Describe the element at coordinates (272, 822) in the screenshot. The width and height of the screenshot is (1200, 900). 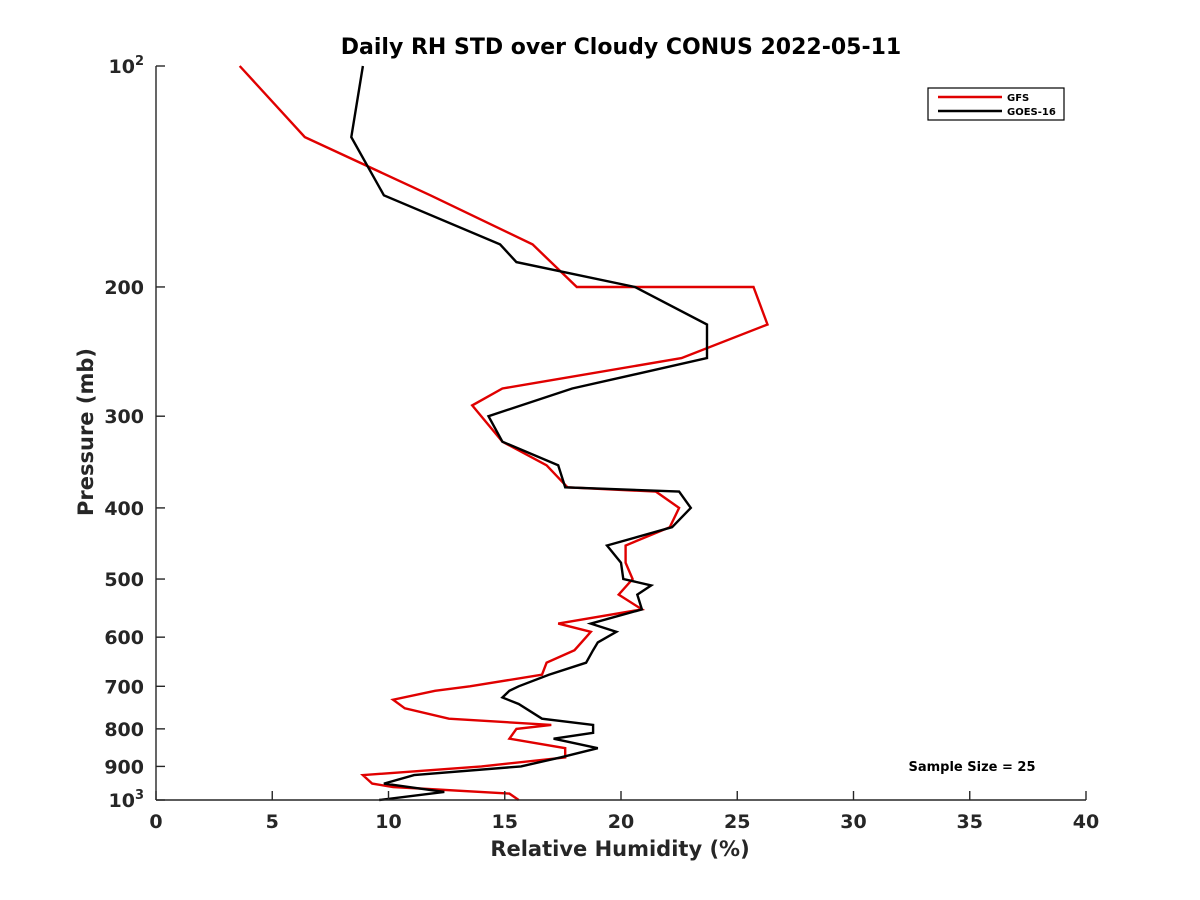
I see `x-tick-label: 5` at that location.